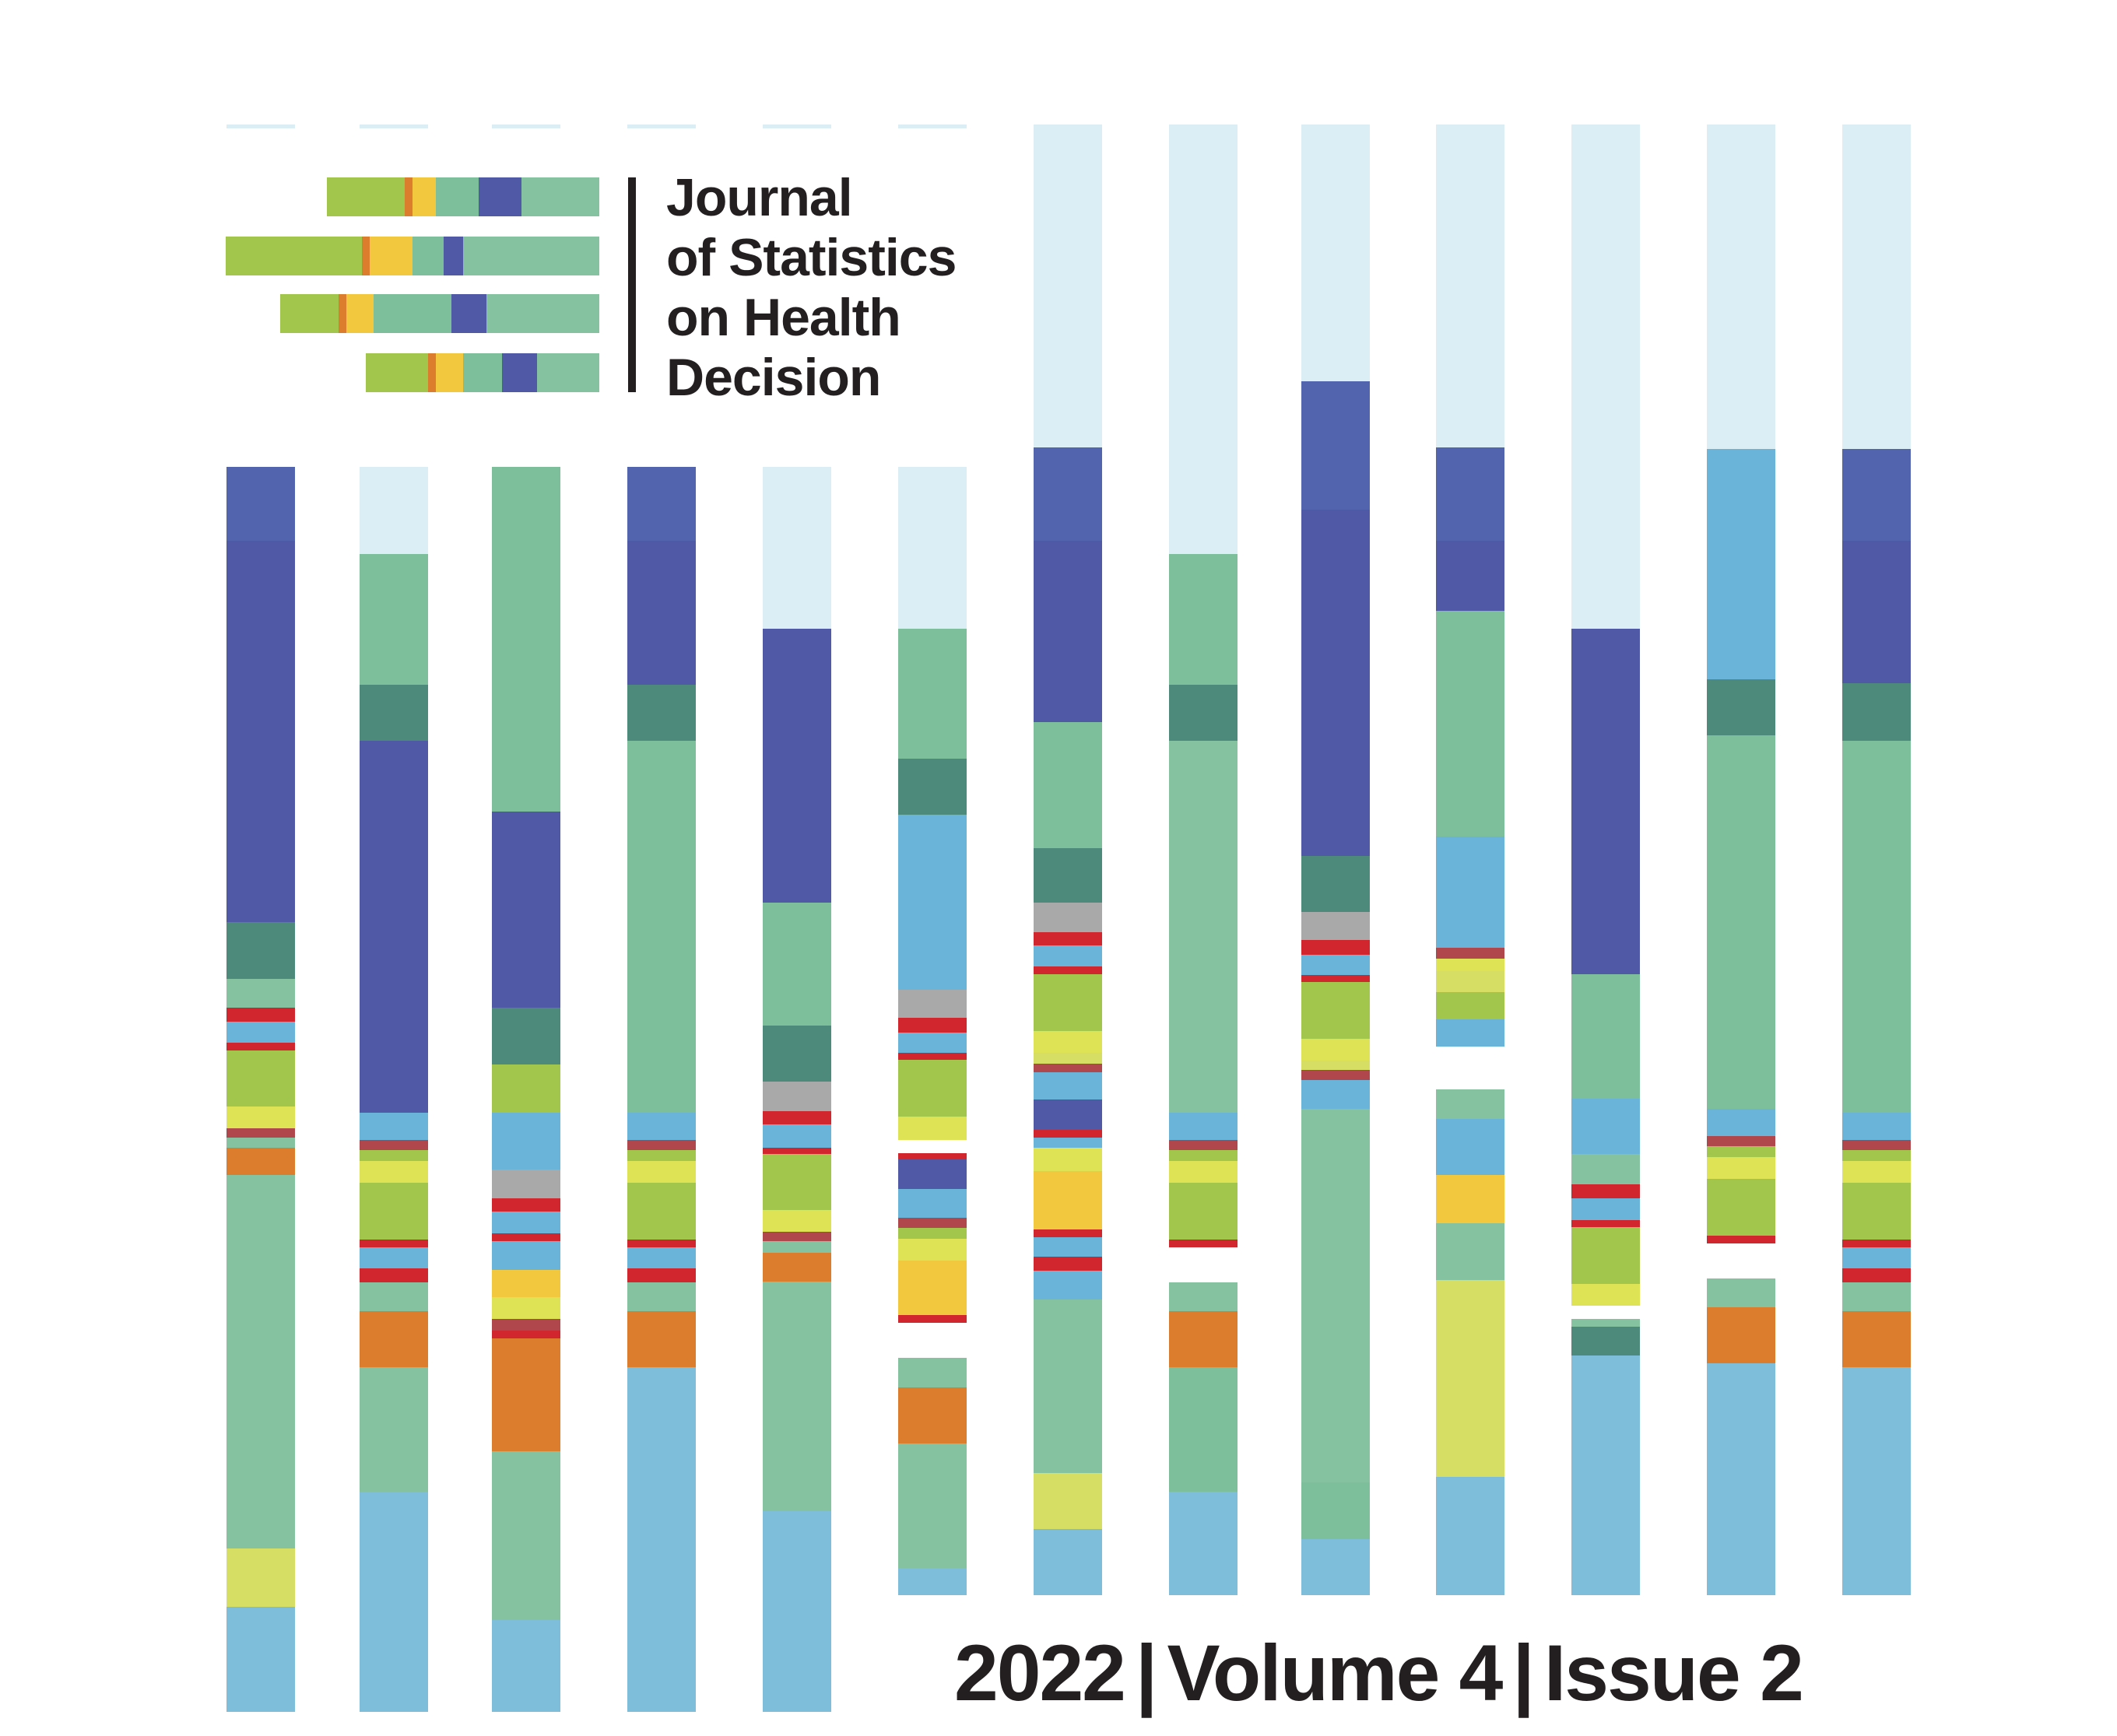  What do you see at coordinates (759, 197) in the screenshot?
I see `journal-title-line-1: Journal` at bounding box center [759, 197].